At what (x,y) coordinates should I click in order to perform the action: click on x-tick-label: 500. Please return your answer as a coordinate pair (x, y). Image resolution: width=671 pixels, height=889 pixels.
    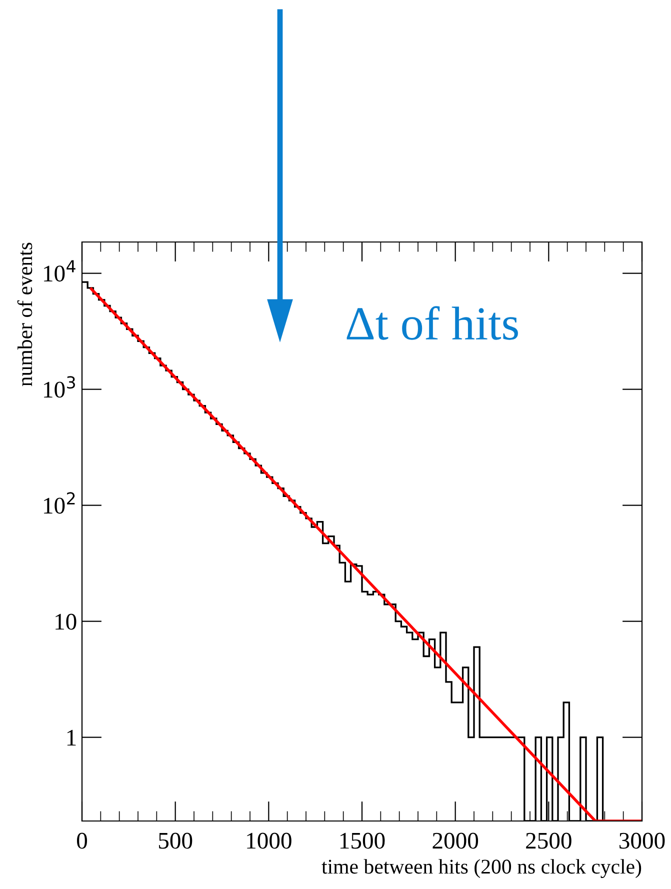
    Looking at the image, I should click on (175, 840).